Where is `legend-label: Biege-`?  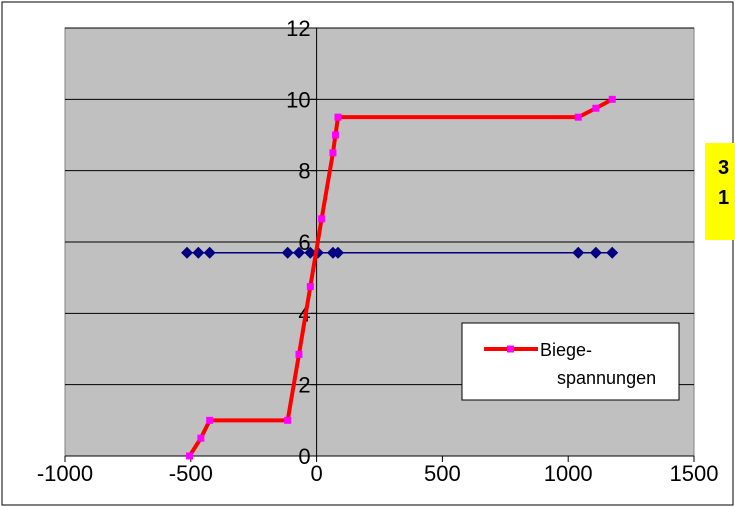 legend-label: Biege- is located at coordinates (566, 350).